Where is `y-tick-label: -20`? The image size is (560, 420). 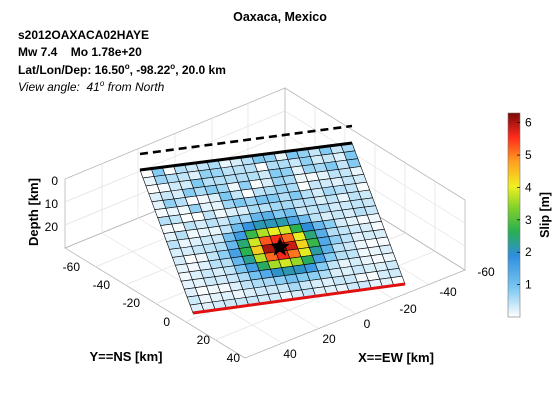
y-tick-label: -20 is located at coordinates (132, 303).